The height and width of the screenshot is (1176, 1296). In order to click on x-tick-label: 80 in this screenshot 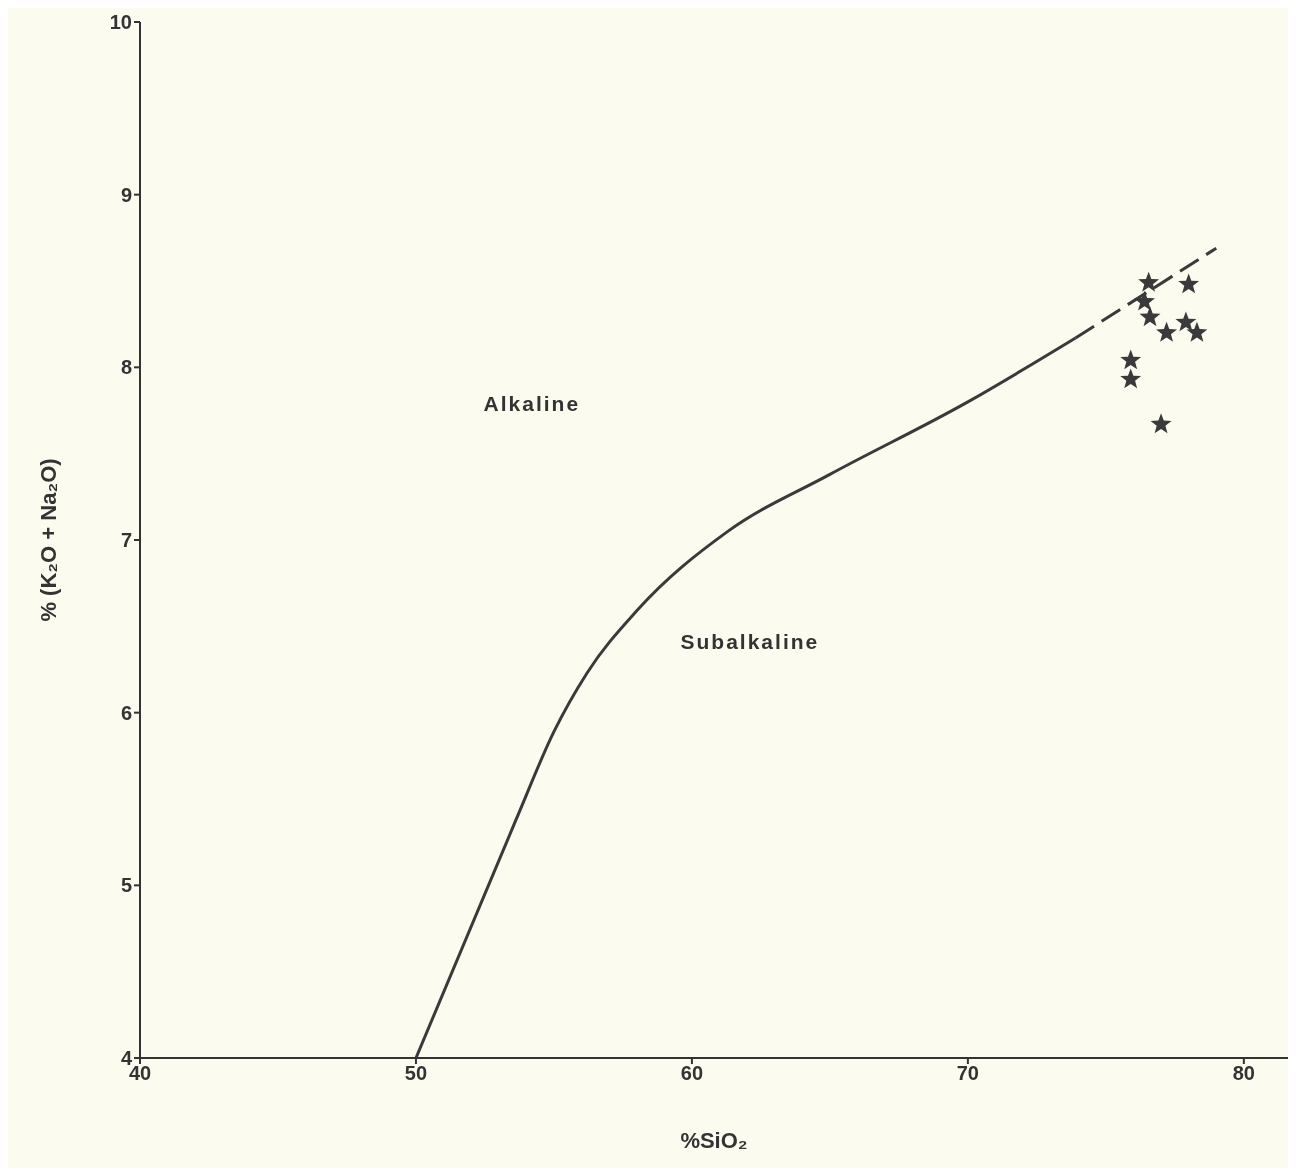, I will do `click(1243, 1073)`.